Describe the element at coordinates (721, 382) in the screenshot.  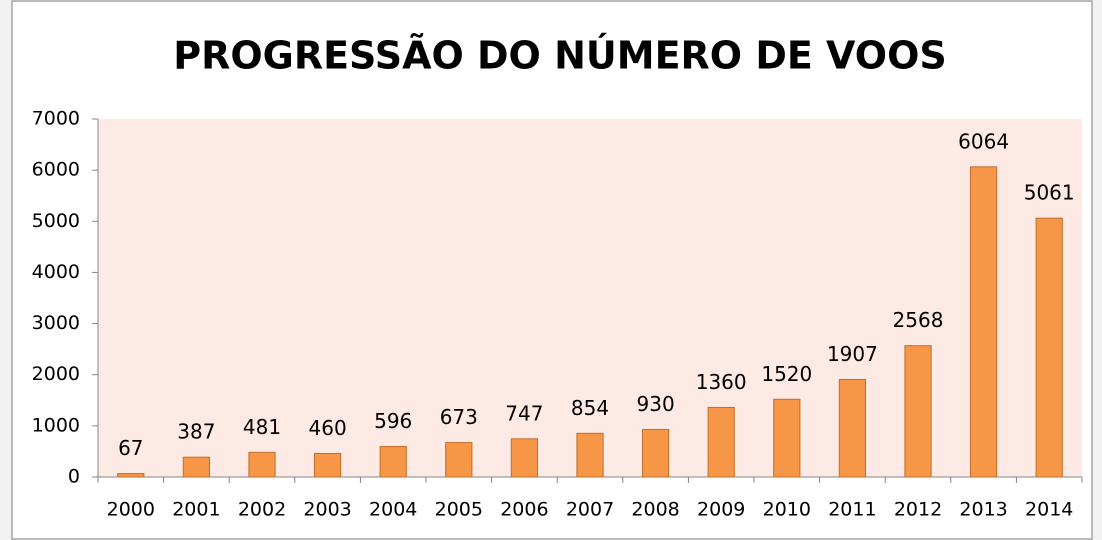
I see `data-label: 1360` at that location.